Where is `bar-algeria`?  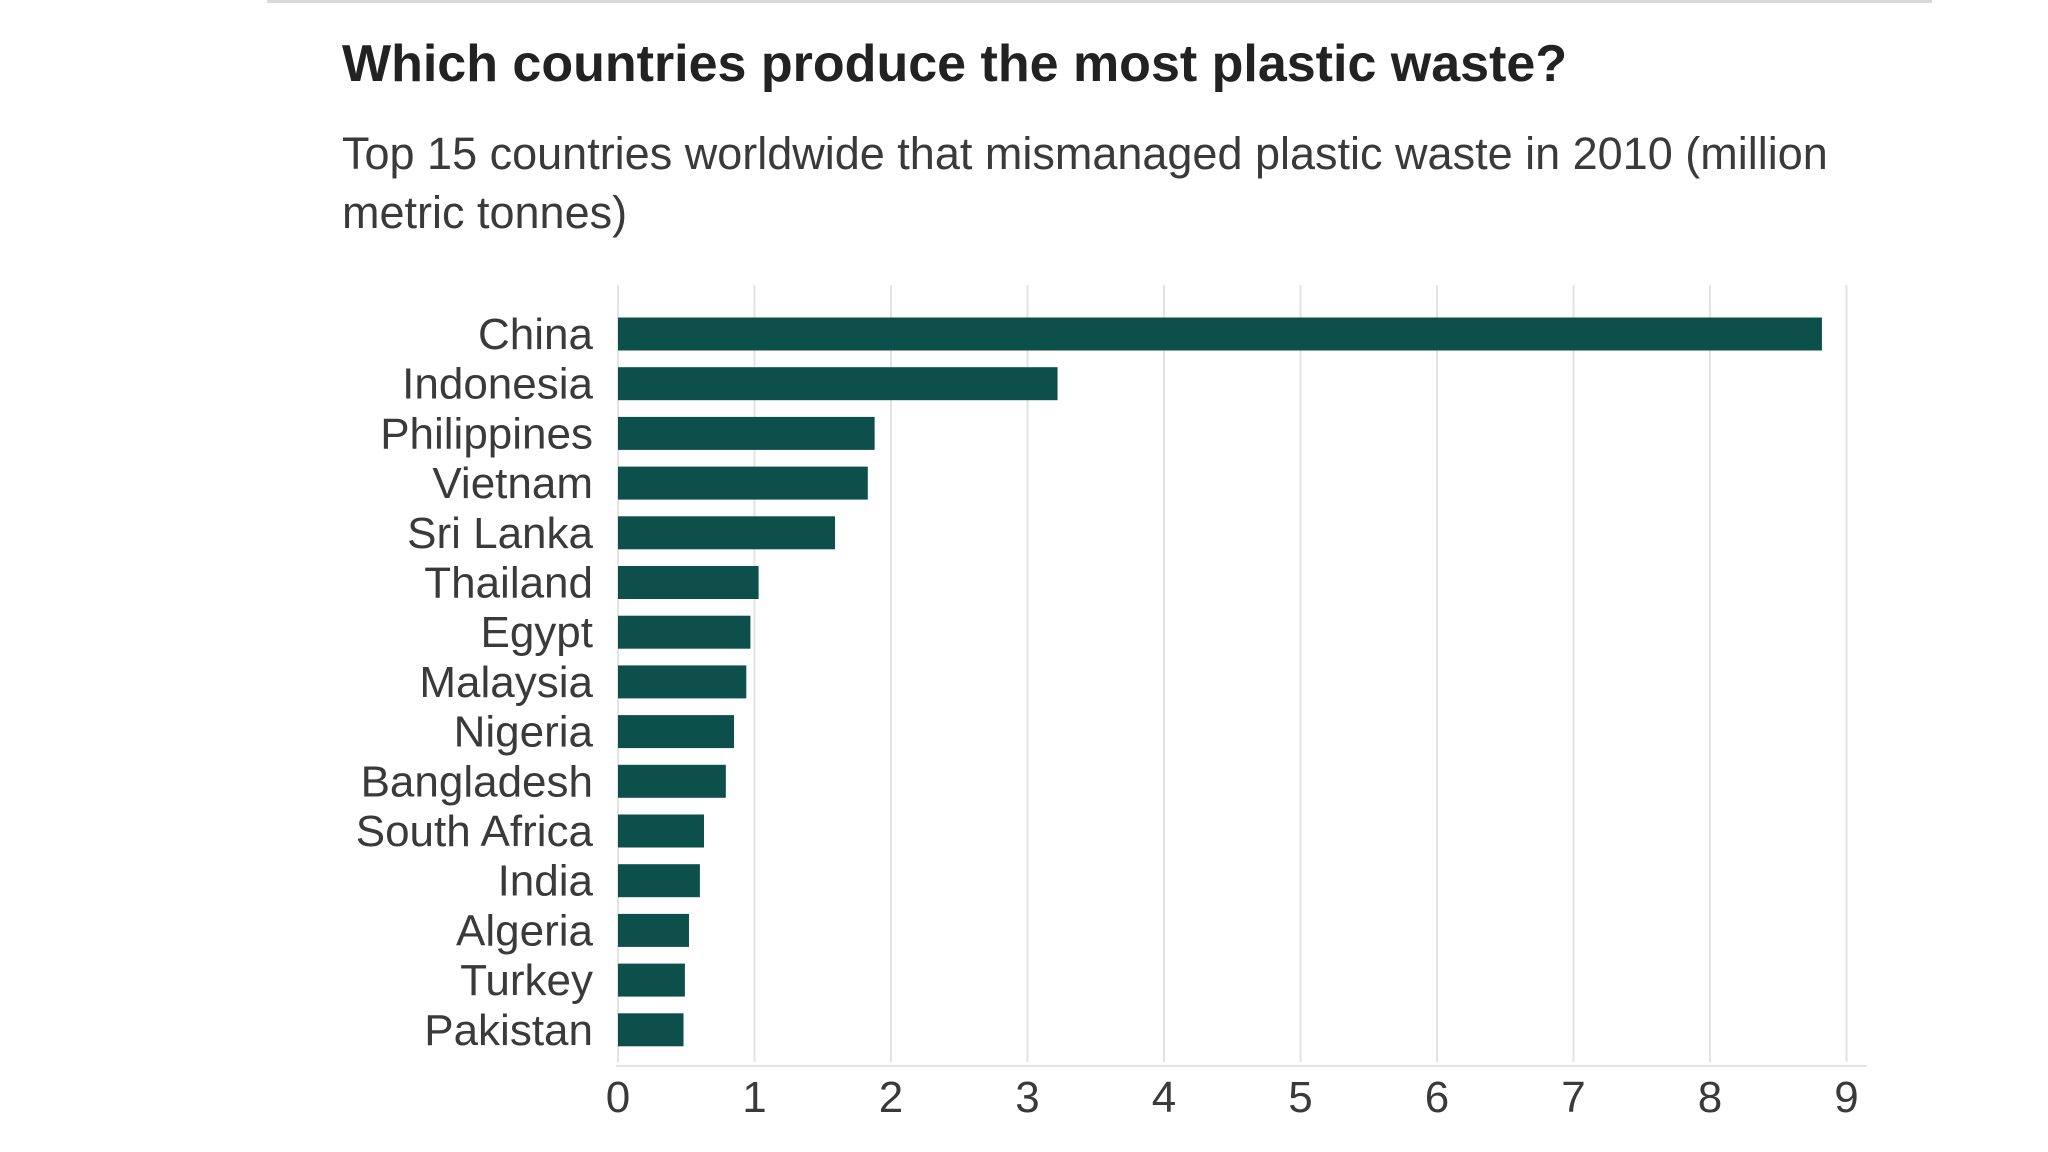
bar-algeria is located at coordinates (653, 930).